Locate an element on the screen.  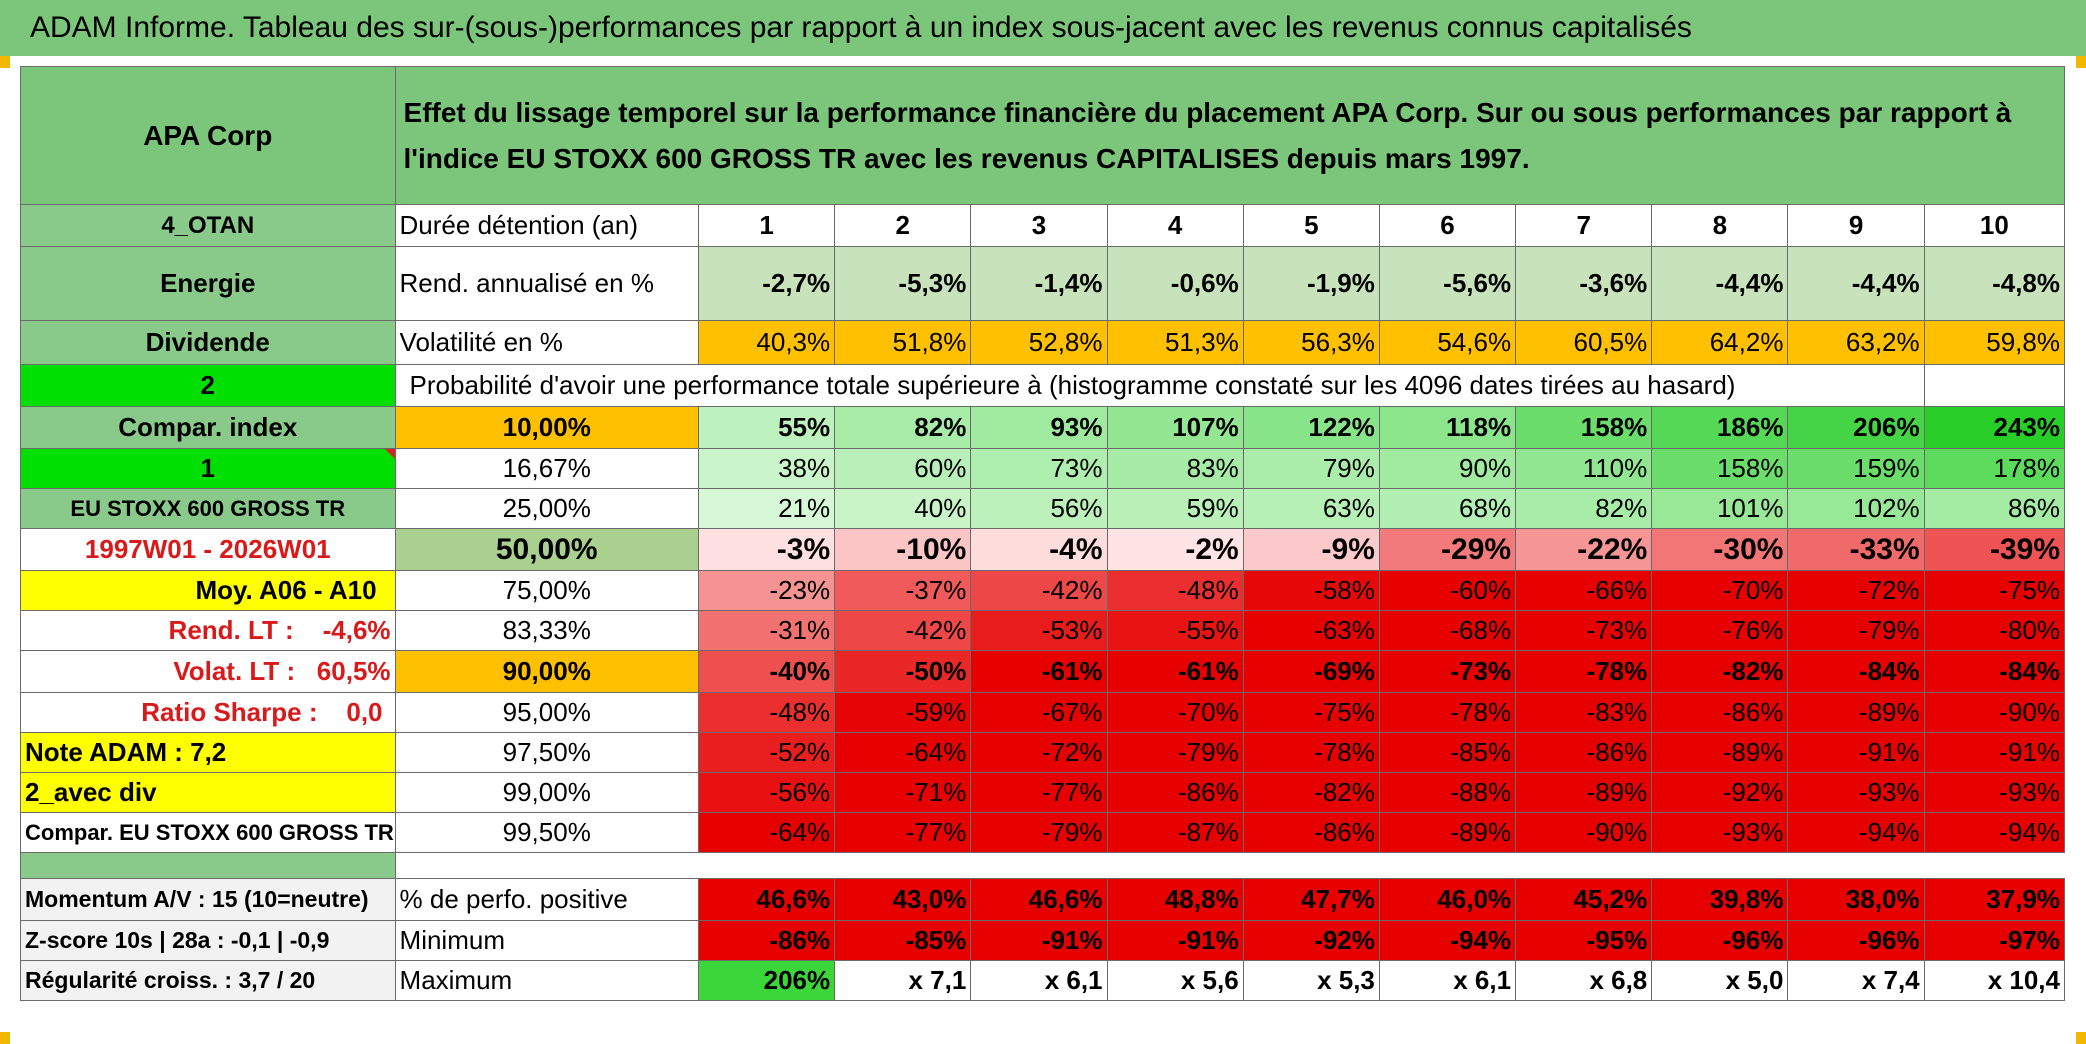
moy-label: Moy. A06 - A10 is located at coordinates (208, 590).